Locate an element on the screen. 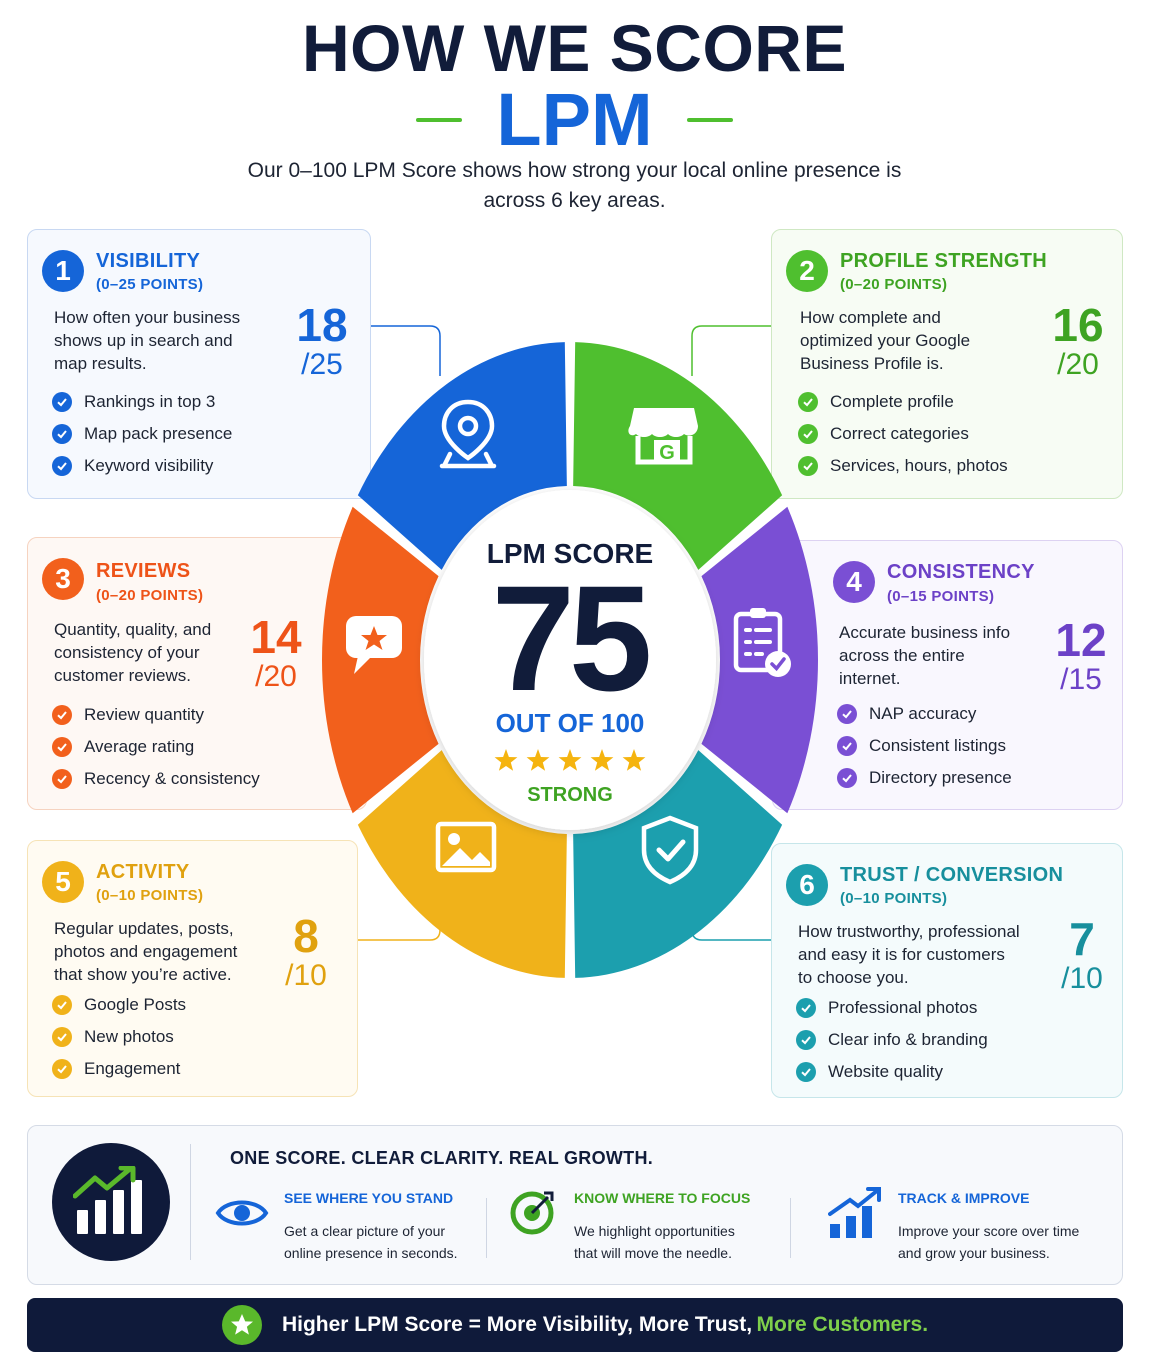  card-number-badge: 2 is located at coordinates (807, 271).